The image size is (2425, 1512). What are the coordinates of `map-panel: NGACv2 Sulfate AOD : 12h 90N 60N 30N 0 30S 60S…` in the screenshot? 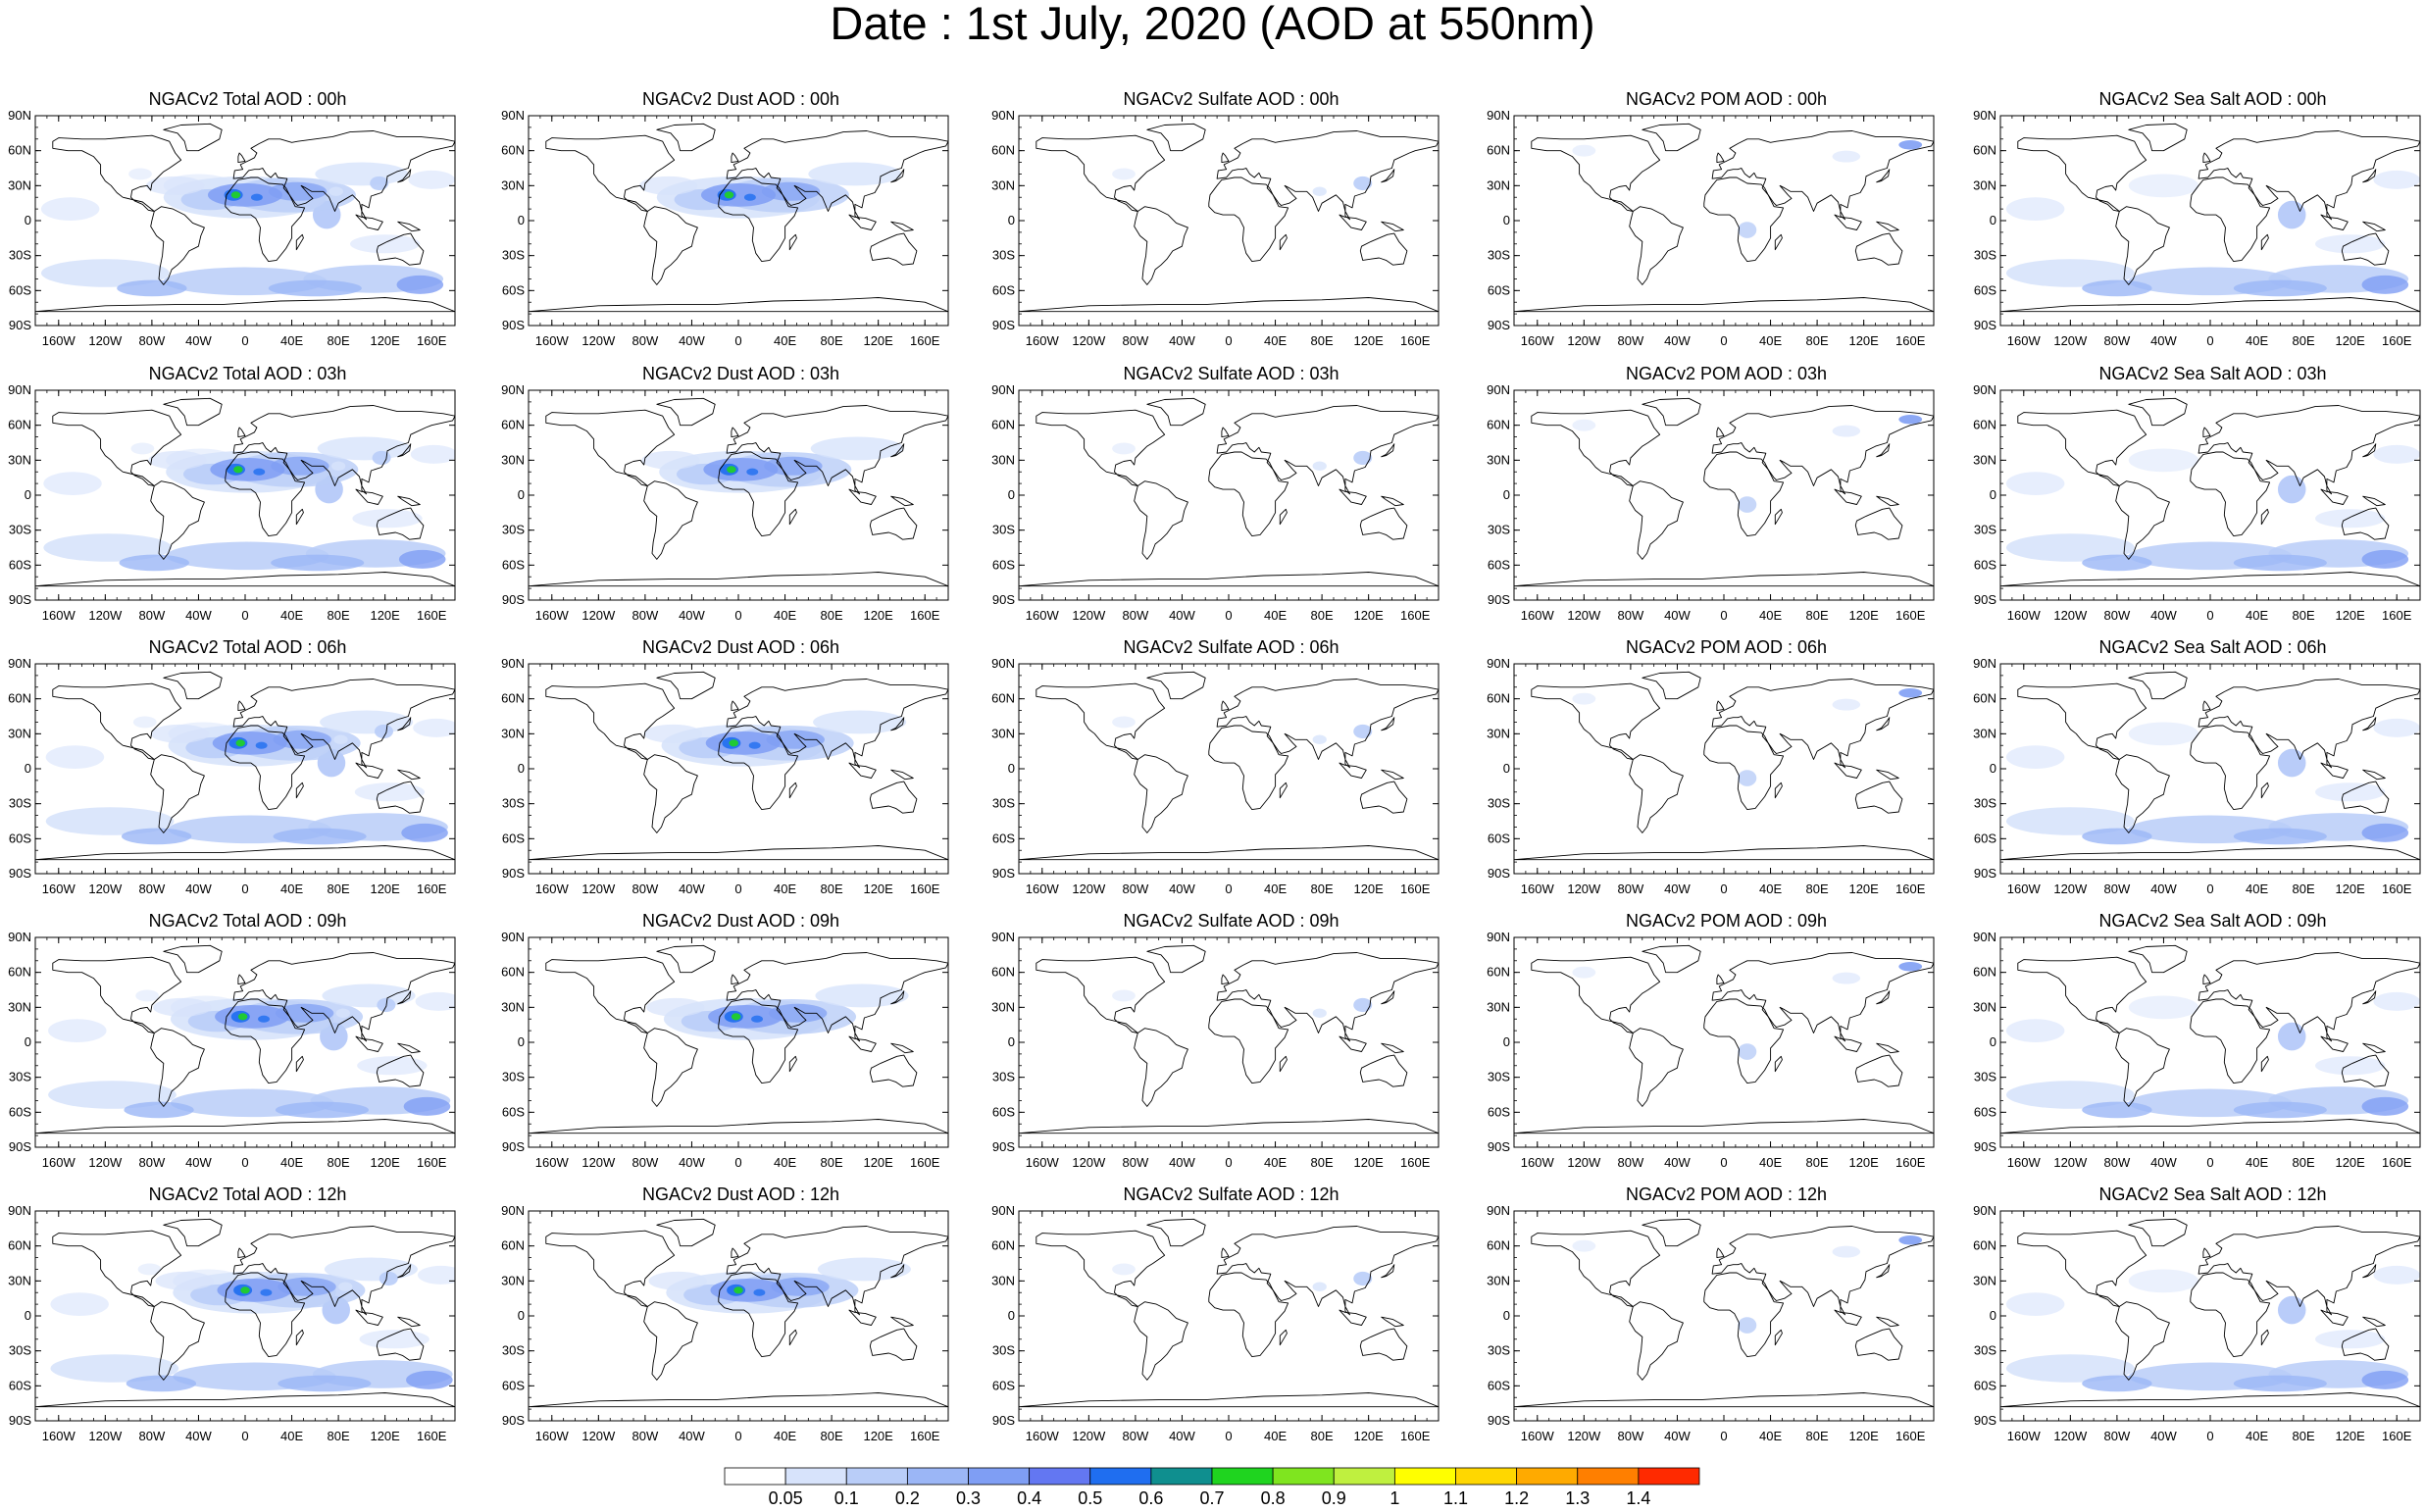 It's located at (1231, 1320).